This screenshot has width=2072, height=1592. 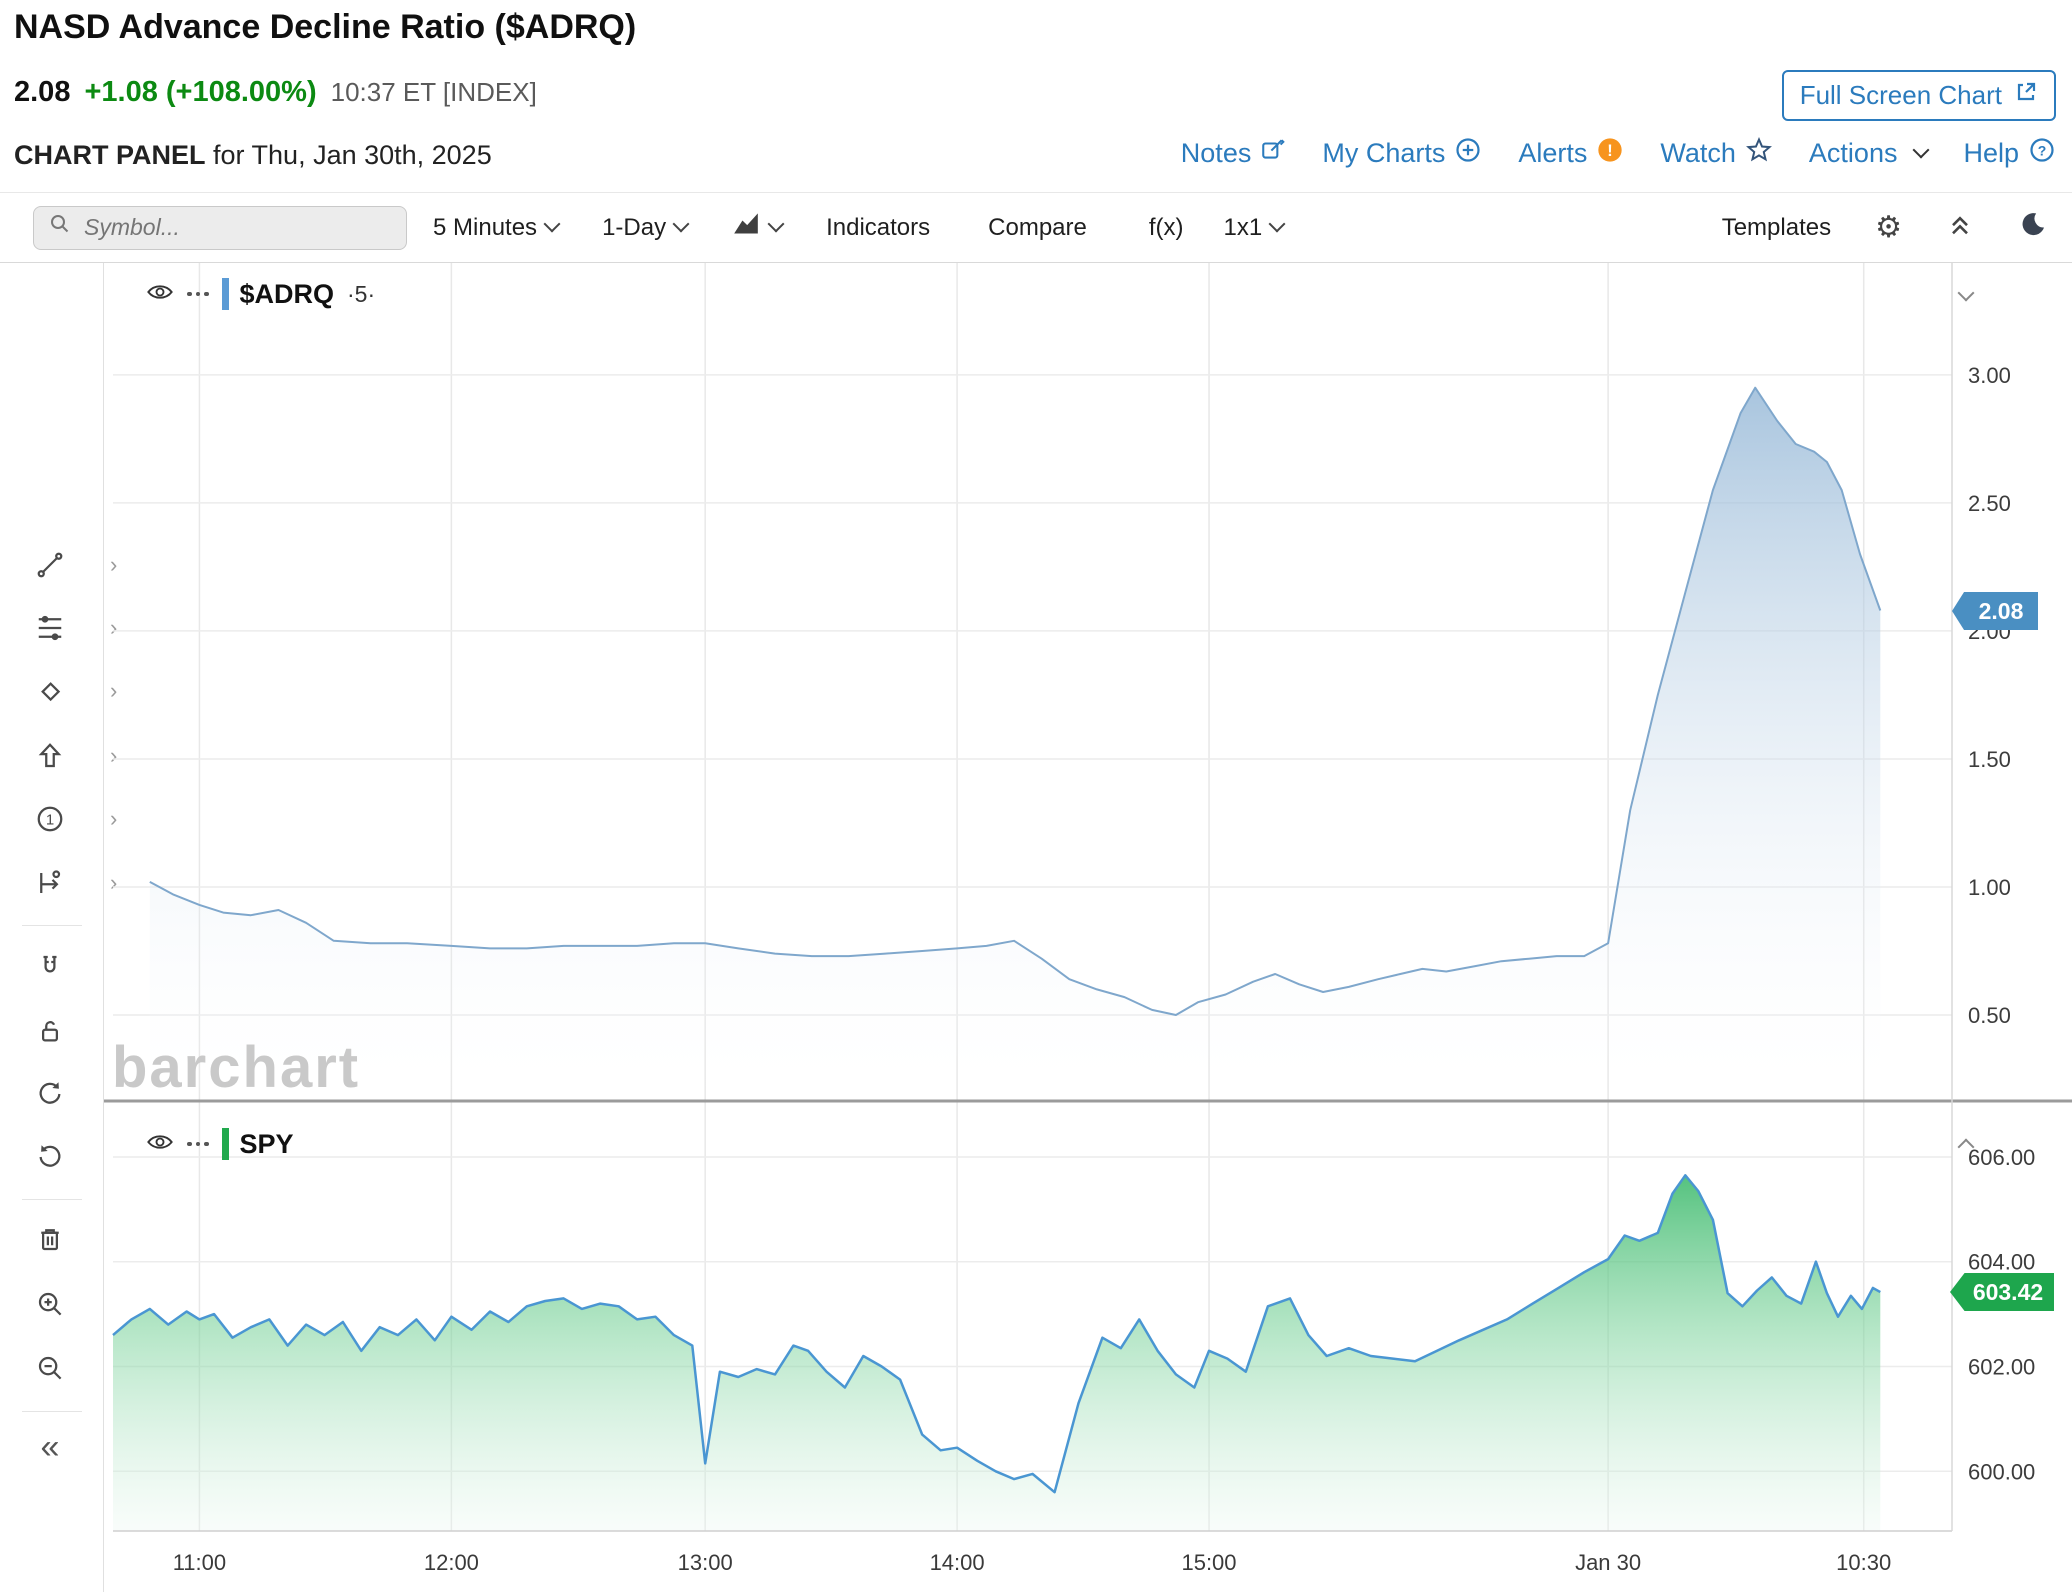 What do you see at coordinates (2002, 1292) in the screenshot?
I see `spy-last-price-badge: 603.42` at bounding box center [2002, 1292].